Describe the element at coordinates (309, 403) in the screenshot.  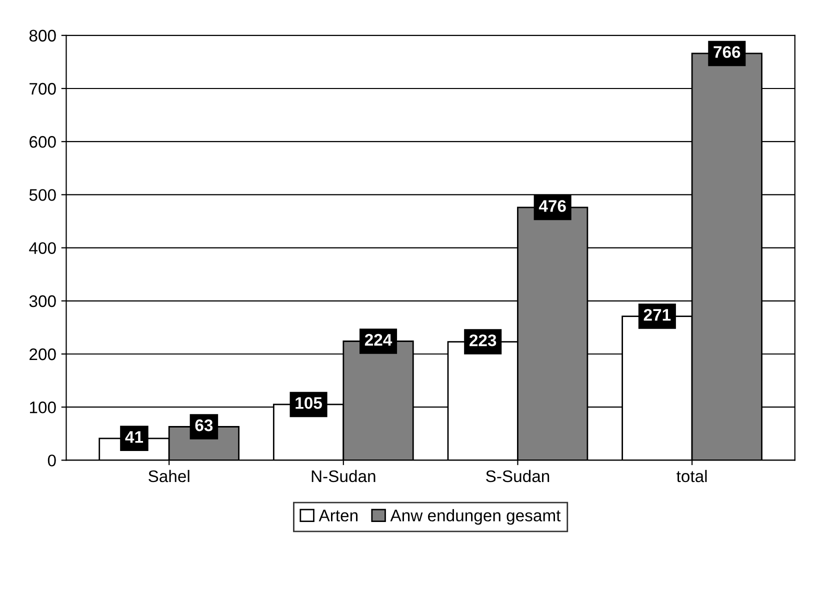
I see `data-label: 105` at that location.